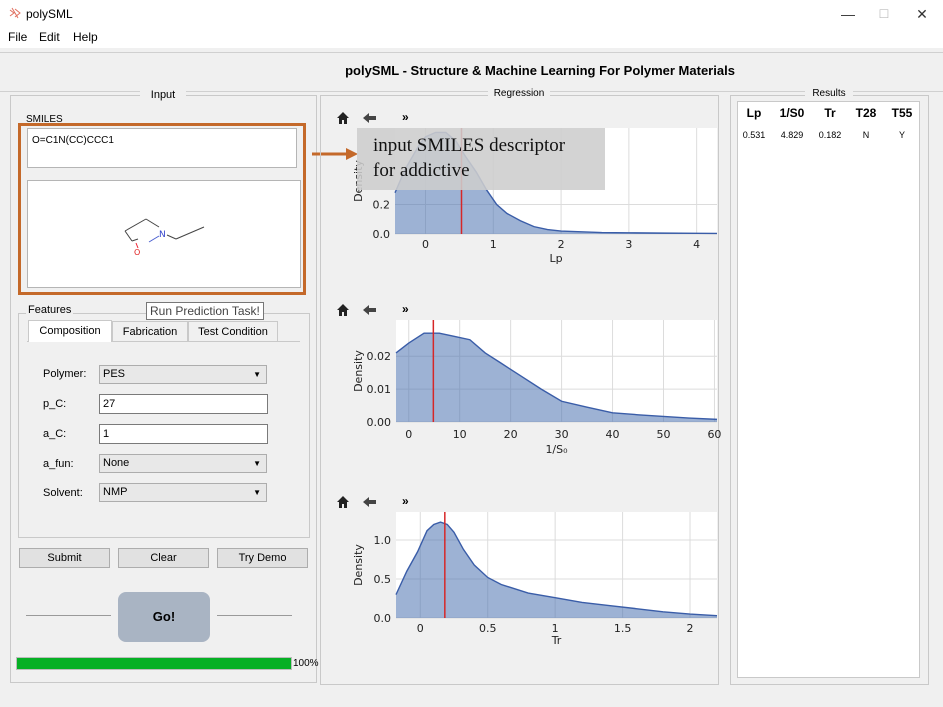  I want to click on plot3-x-axis-label: Tr, so click(556, 640).